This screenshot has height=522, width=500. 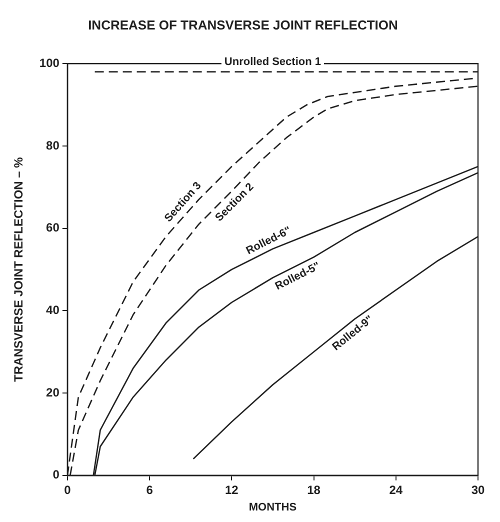 What do you see at coordinates (49, 63) in the screenshot?
I see `y-tick-label: 100` at bounding box center [49, 63].